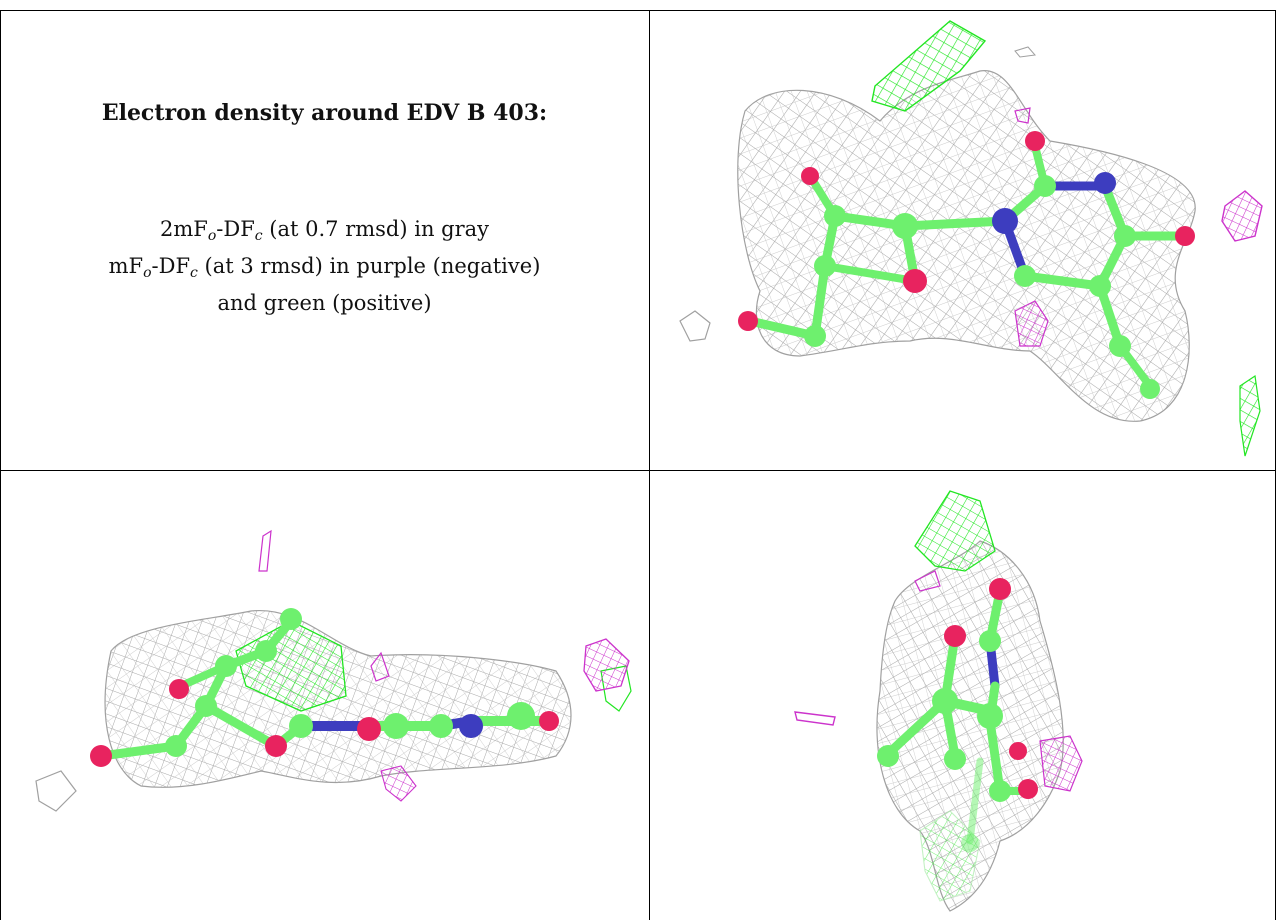 Image resolution: width=1276 pixels, height=920 pixels. What do you see at coordinates (324, 113) in the screenshot?
I see `figure-title: Electron density around EDV B 403:` at bounding box center [324, 113].